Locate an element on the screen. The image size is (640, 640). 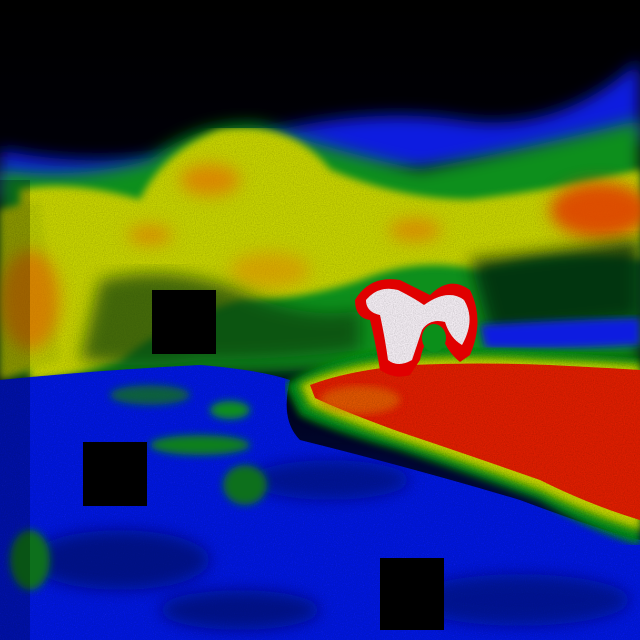
ground-green-patches is located at coordinates (138, 487).